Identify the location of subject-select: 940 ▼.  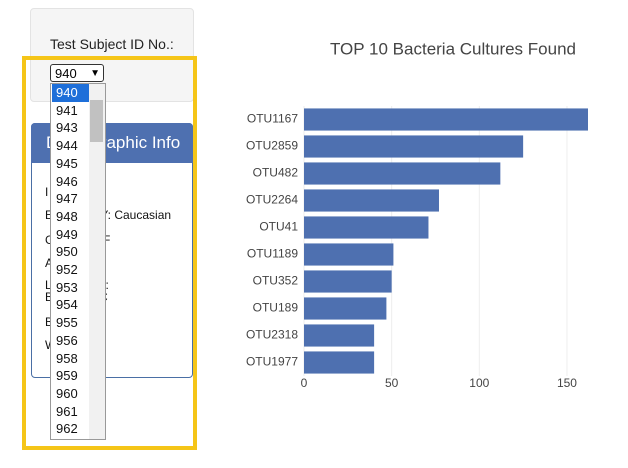
(77, 73).